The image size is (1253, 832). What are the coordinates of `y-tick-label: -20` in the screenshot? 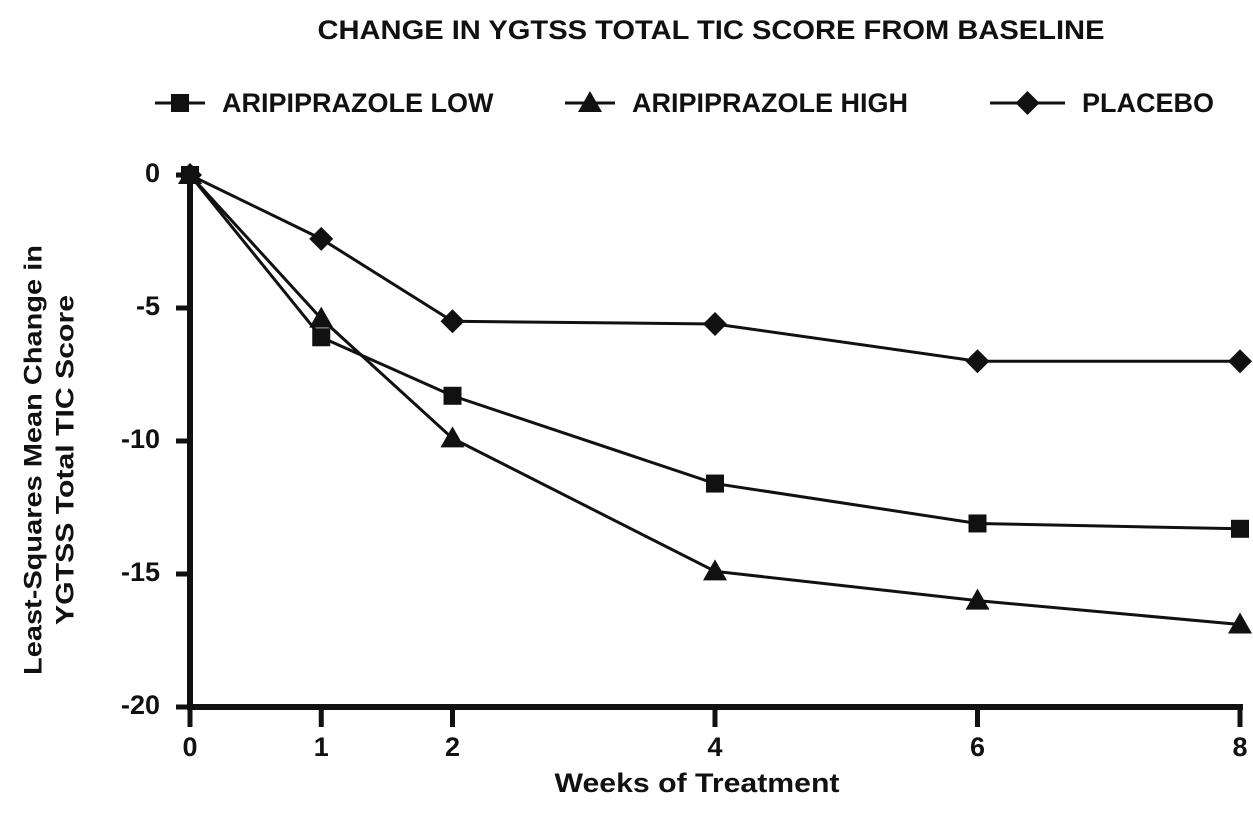 It's located at (140, 705).